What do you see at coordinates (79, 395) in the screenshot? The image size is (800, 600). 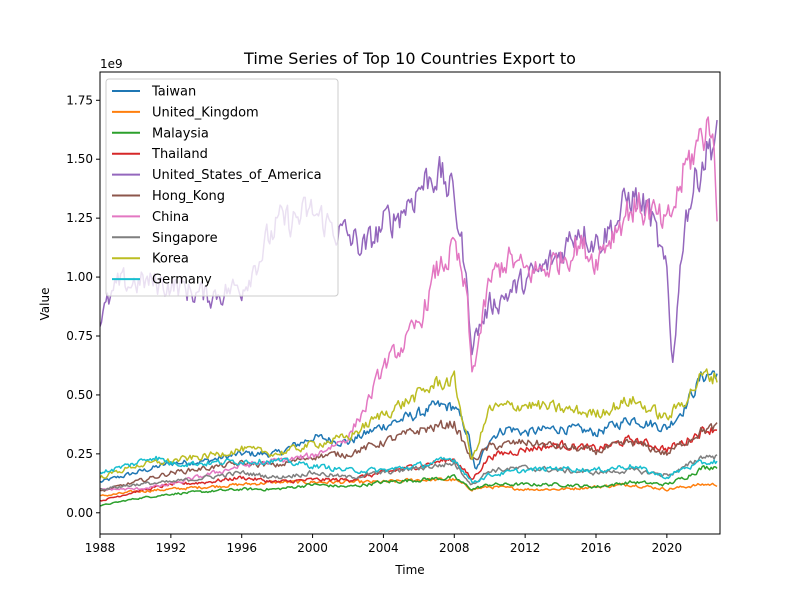 I see `y-tick-label: 0.50` at bounding box center [79, 395].